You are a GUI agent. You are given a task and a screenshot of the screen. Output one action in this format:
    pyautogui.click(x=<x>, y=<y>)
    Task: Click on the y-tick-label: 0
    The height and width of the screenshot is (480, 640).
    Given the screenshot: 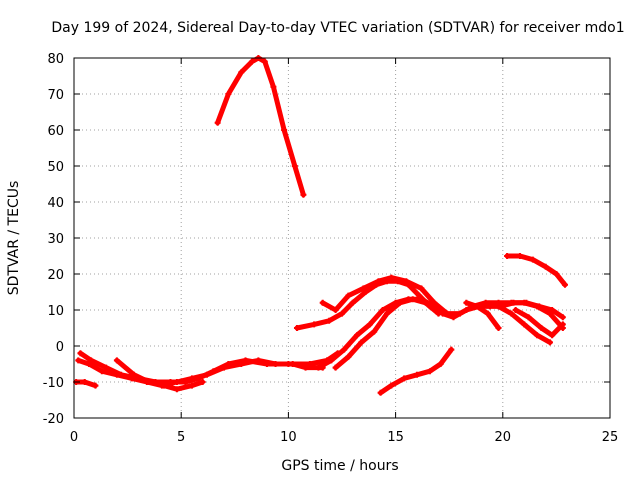 What is the action you would take?
    pyautogui.click(x=60, y=347)
    